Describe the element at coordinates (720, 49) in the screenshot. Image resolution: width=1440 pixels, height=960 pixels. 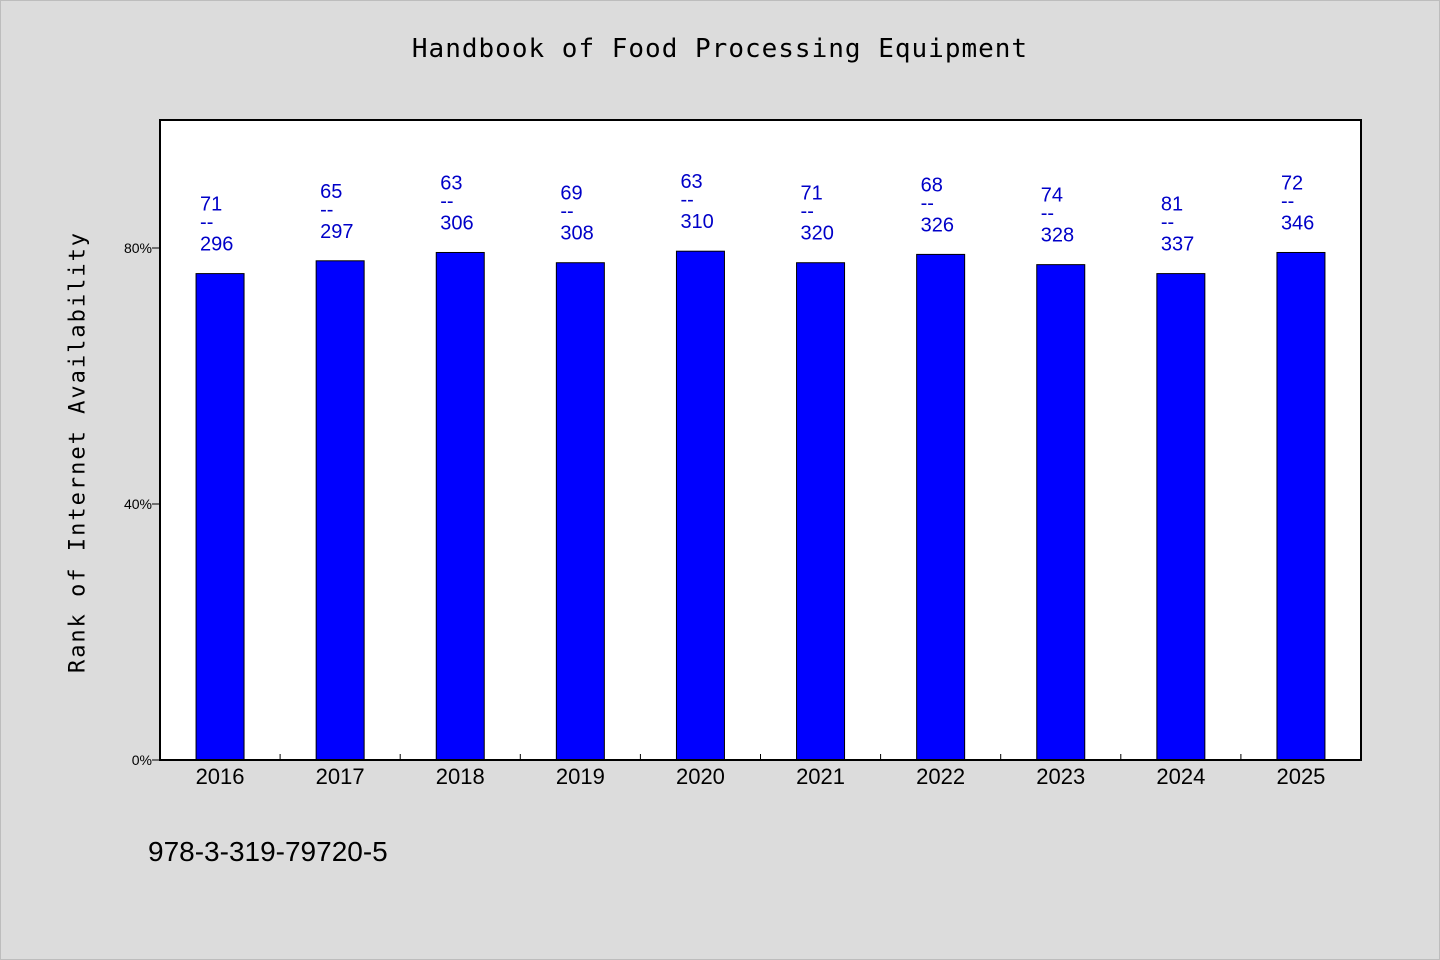
I see `chart-title: Handbook of Food Processing Equipment` at that location.